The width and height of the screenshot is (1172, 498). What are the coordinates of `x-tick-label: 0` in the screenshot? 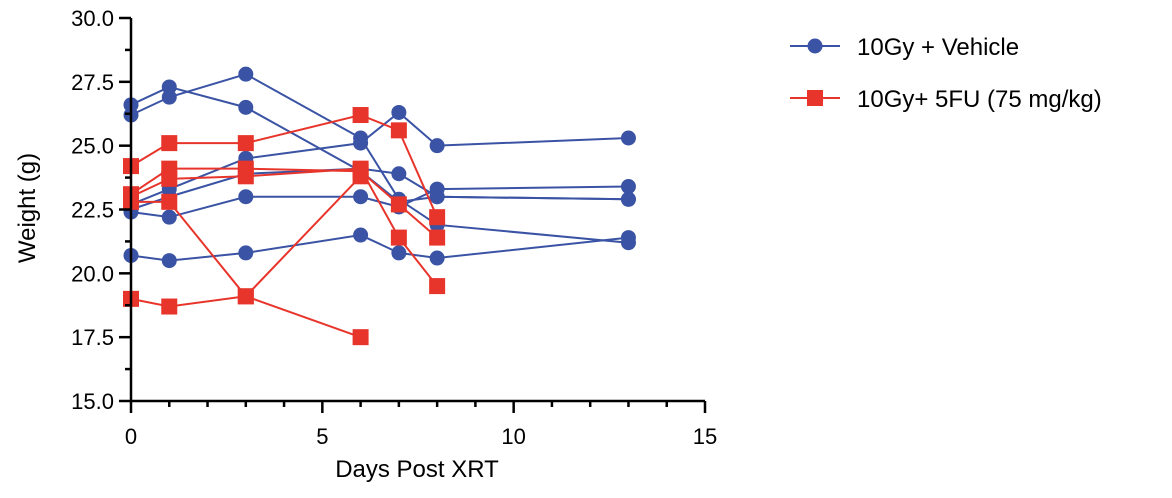 It's located at (131, 436).